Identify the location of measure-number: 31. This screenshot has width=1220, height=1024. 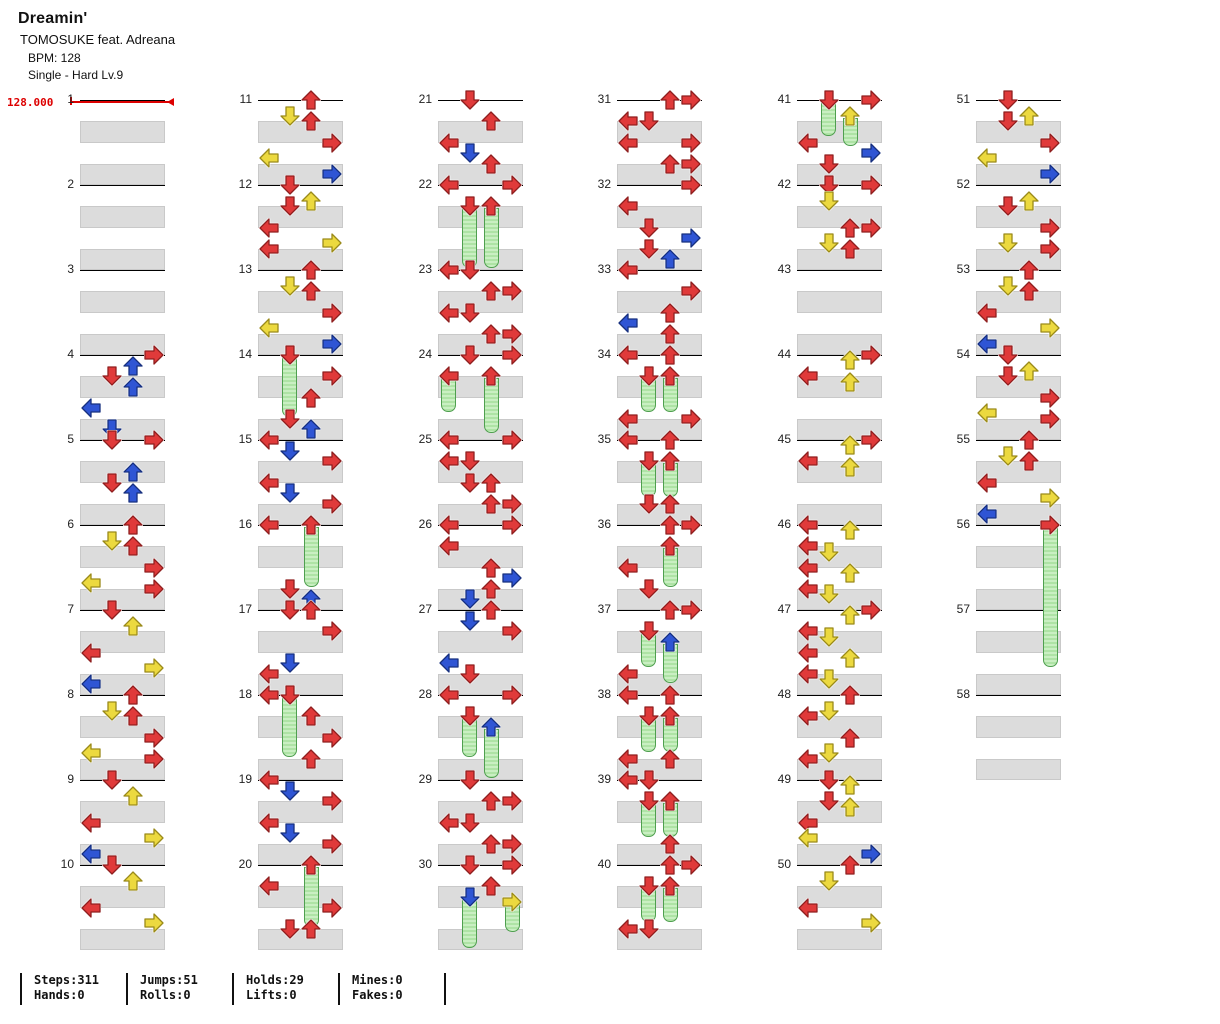
(604, 99).